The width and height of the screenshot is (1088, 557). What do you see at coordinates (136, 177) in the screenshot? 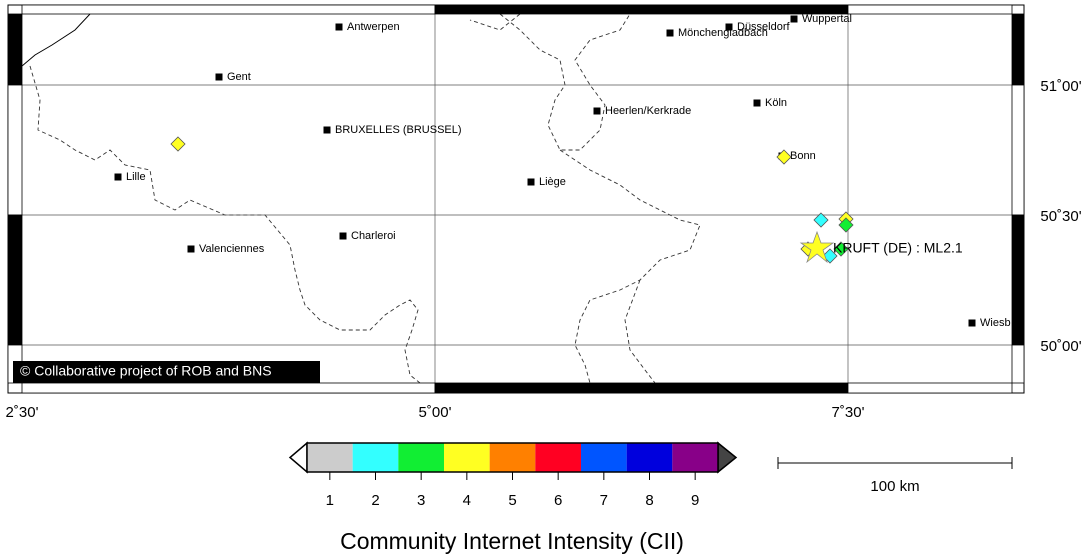
I see `city-label: Lille` at bounding box center [136, 177].